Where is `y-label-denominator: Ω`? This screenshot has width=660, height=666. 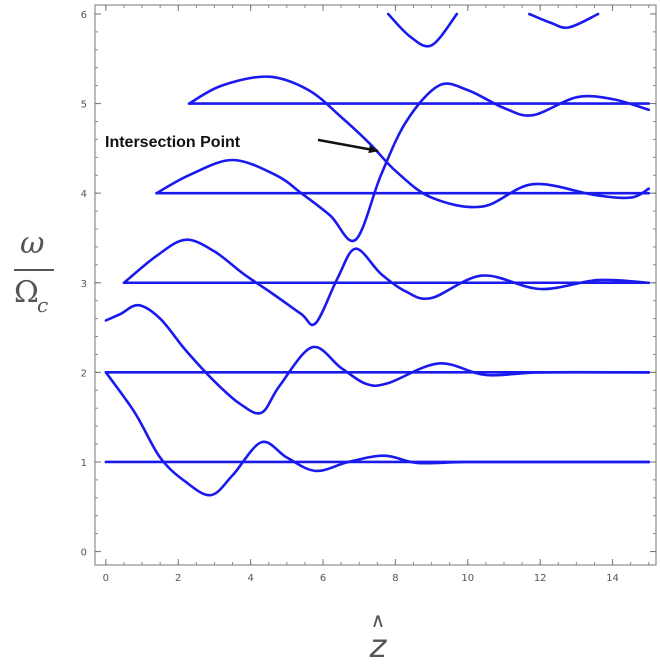
y-label-denominator: Ω is located at coordinates (26, 292).